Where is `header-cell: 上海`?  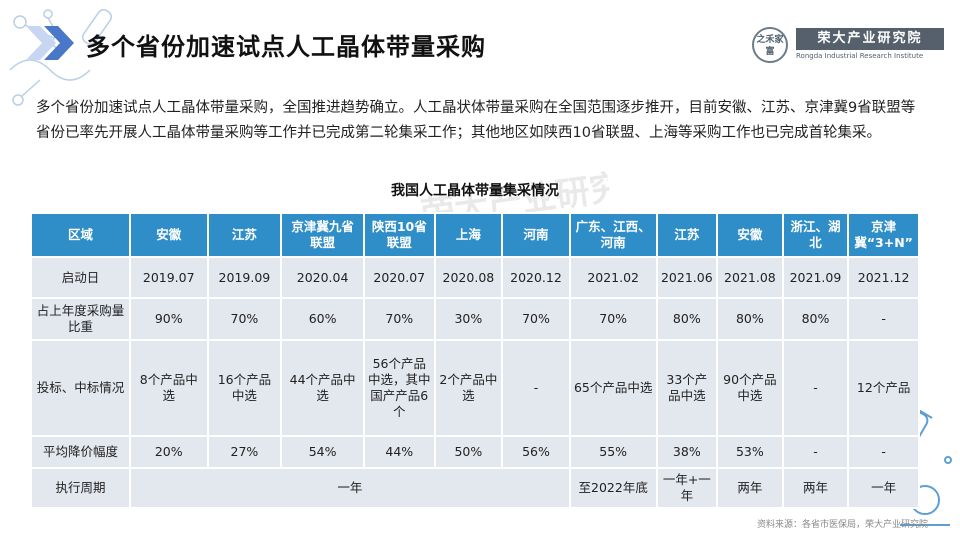 header-cell: 上海 is located at coordinates (468, 235).